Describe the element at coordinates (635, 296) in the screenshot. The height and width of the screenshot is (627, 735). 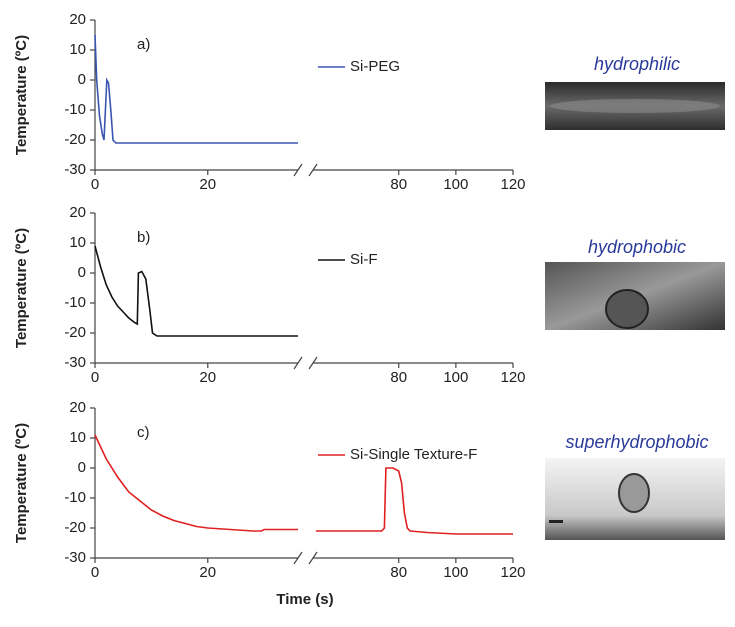
I see `photo-hydrophobic` at that location.